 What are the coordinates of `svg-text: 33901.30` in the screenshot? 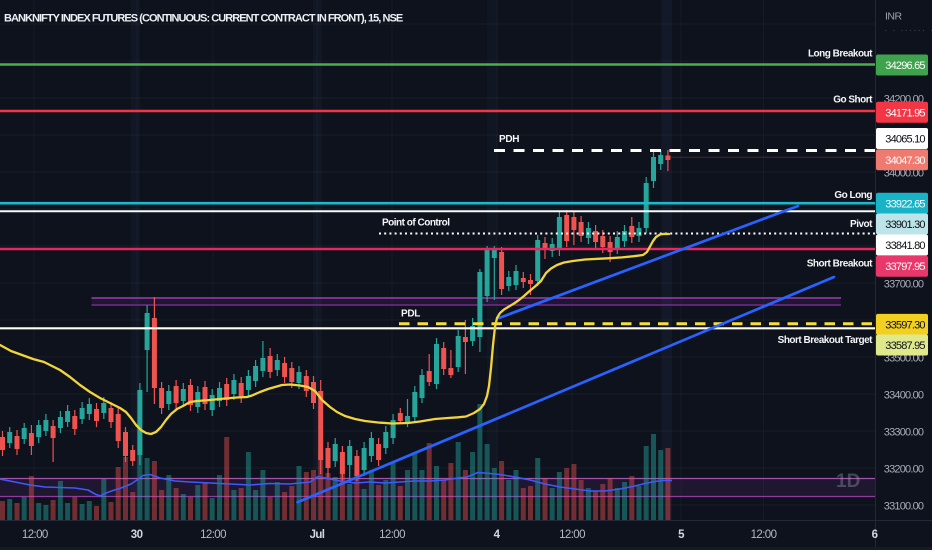 It's located at (905, 225).